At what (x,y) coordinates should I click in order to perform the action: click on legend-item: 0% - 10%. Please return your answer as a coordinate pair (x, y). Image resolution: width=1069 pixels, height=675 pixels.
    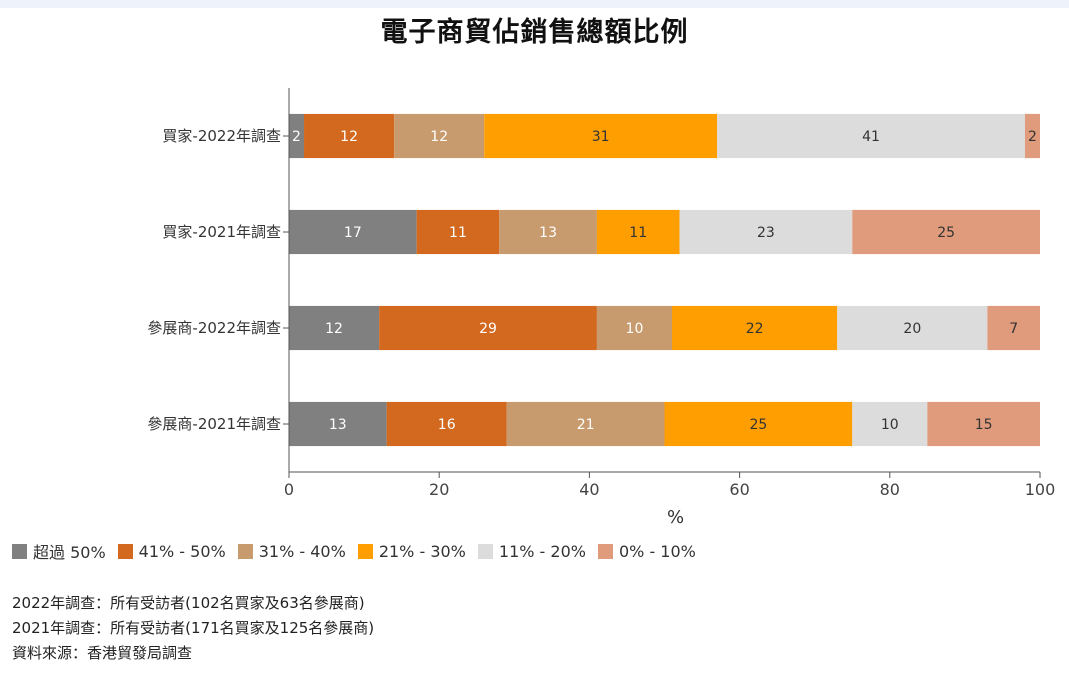
    Looking at the image, I should click on (646, 551).